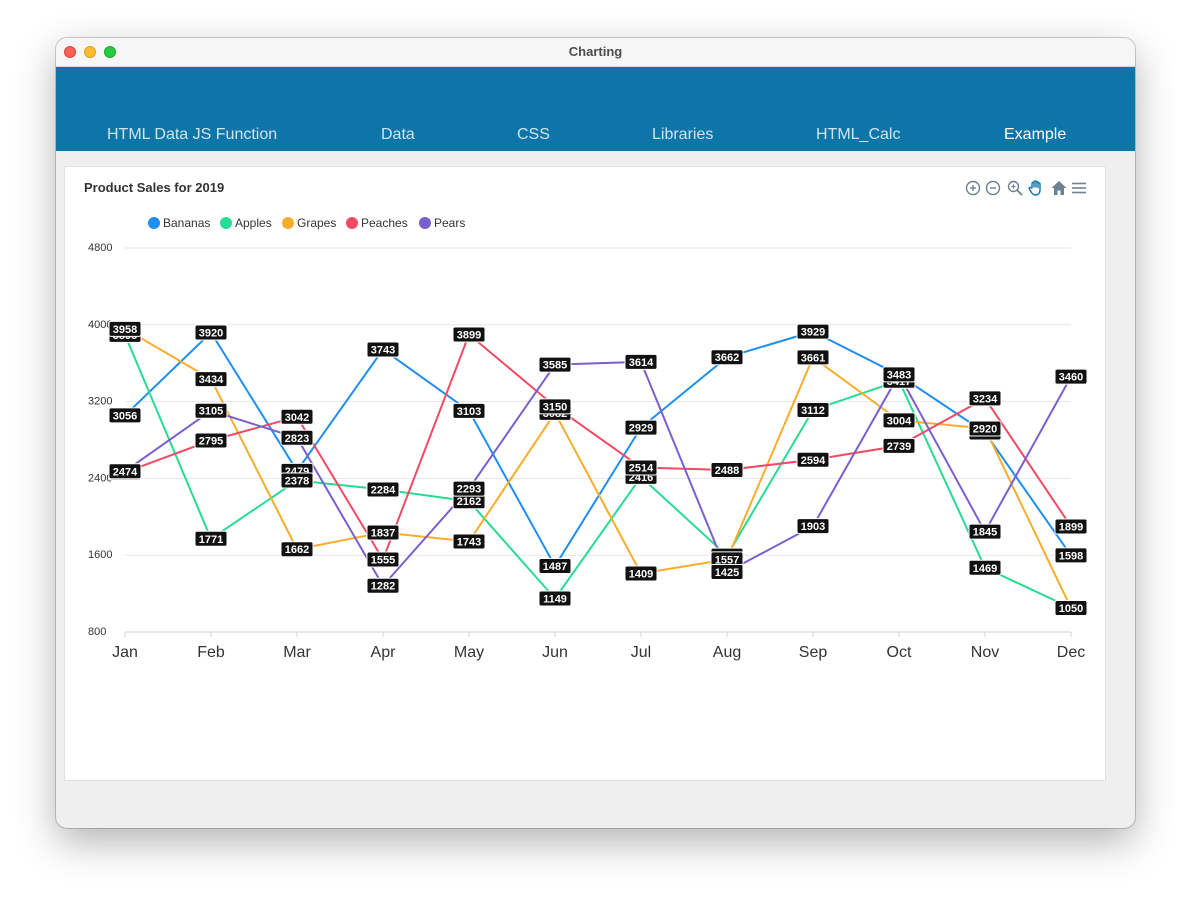 The width and height of the screenshot is (1191, 902). What do you see at coordinates (1071, 609) in the screenshot?
I see `data-label: 1050` at bounding box center [1071, 609].